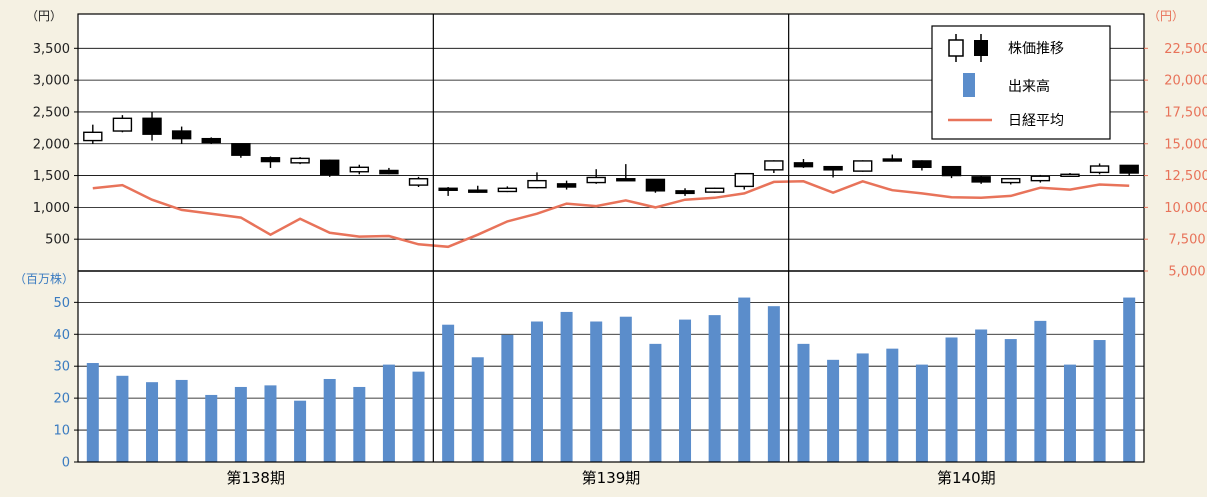 This screenshot has width=1207, height=497. What do you see at coordinates (1185, 208) in the screenshot?
I see `right-tick-label: 10,000` at bounding box center [1185, 208].